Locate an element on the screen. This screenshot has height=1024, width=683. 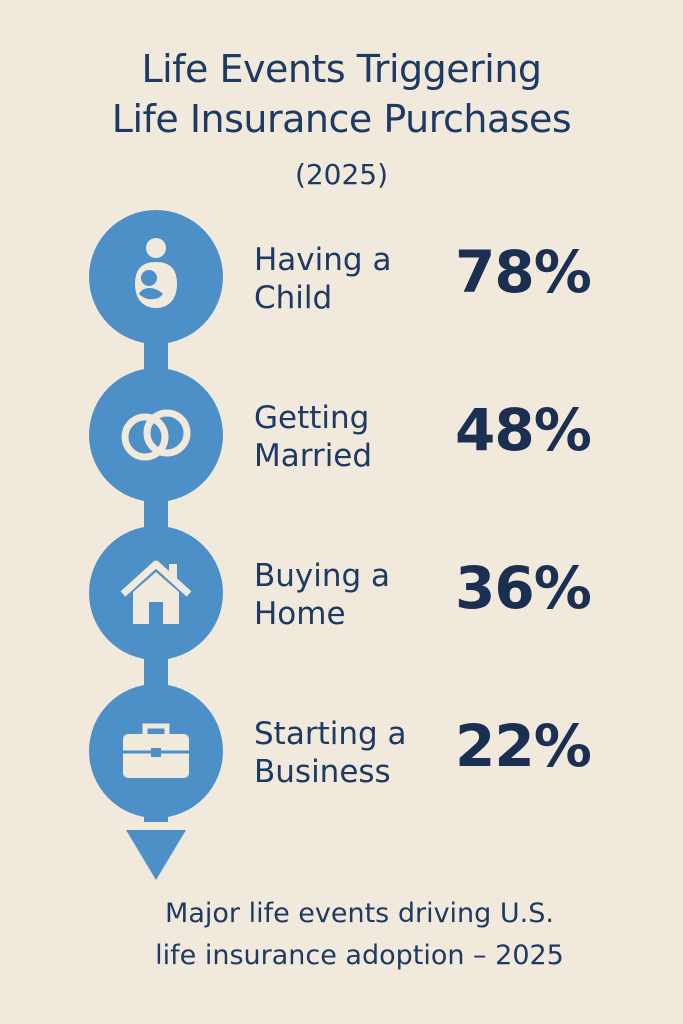
event-percent-married: 48% is located at coordinates (523, 430).